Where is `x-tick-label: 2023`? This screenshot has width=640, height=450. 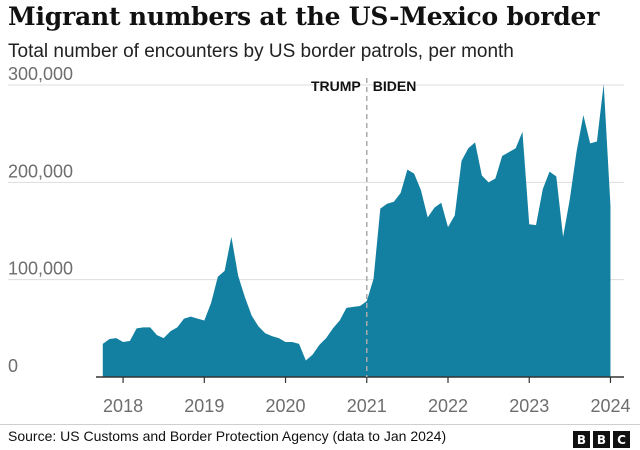
x-tick-label: 2023 is located at coordinates (529, 406).